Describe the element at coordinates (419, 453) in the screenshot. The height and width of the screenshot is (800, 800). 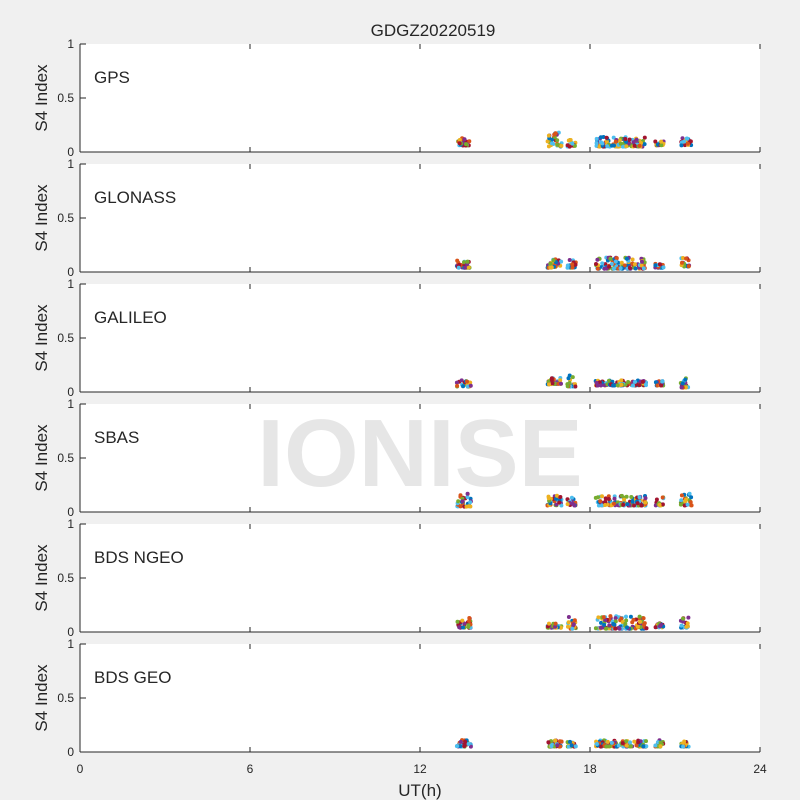
I see `watermark: IONISE` at that location.